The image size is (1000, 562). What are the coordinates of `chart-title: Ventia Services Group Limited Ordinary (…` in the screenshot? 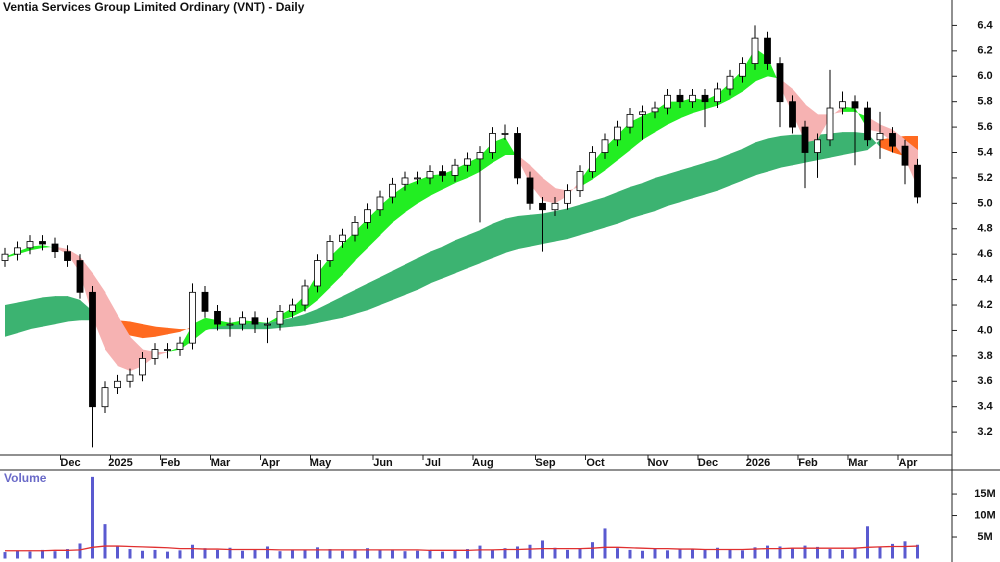 It's located at (154, 7).